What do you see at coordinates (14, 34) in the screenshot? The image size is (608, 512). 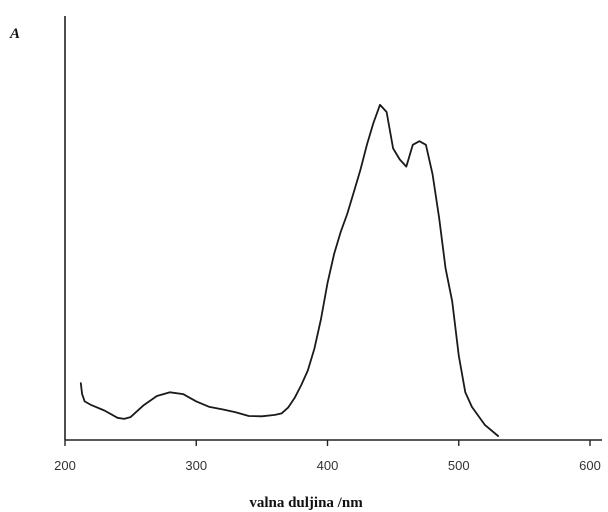 I see `y-axis-title: A` at bounding box center [14, 34].